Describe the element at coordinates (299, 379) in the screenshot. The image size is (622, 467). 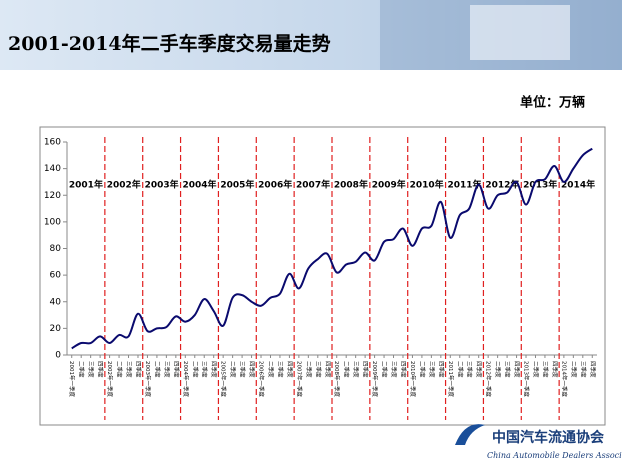
I see `x-tick-label: 2007年一季度` at that location.